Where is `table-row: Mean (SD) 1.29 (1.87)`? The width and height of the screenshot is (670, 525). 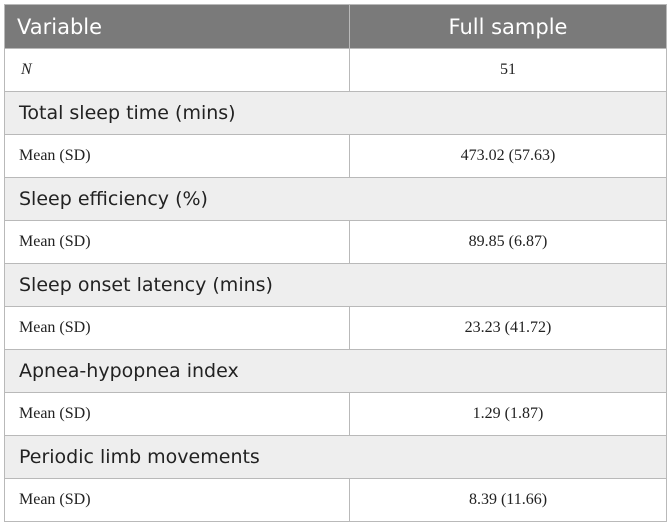
table-row: Mean (SD) 1.29 (1.87) is located at coordinates (335, 414).